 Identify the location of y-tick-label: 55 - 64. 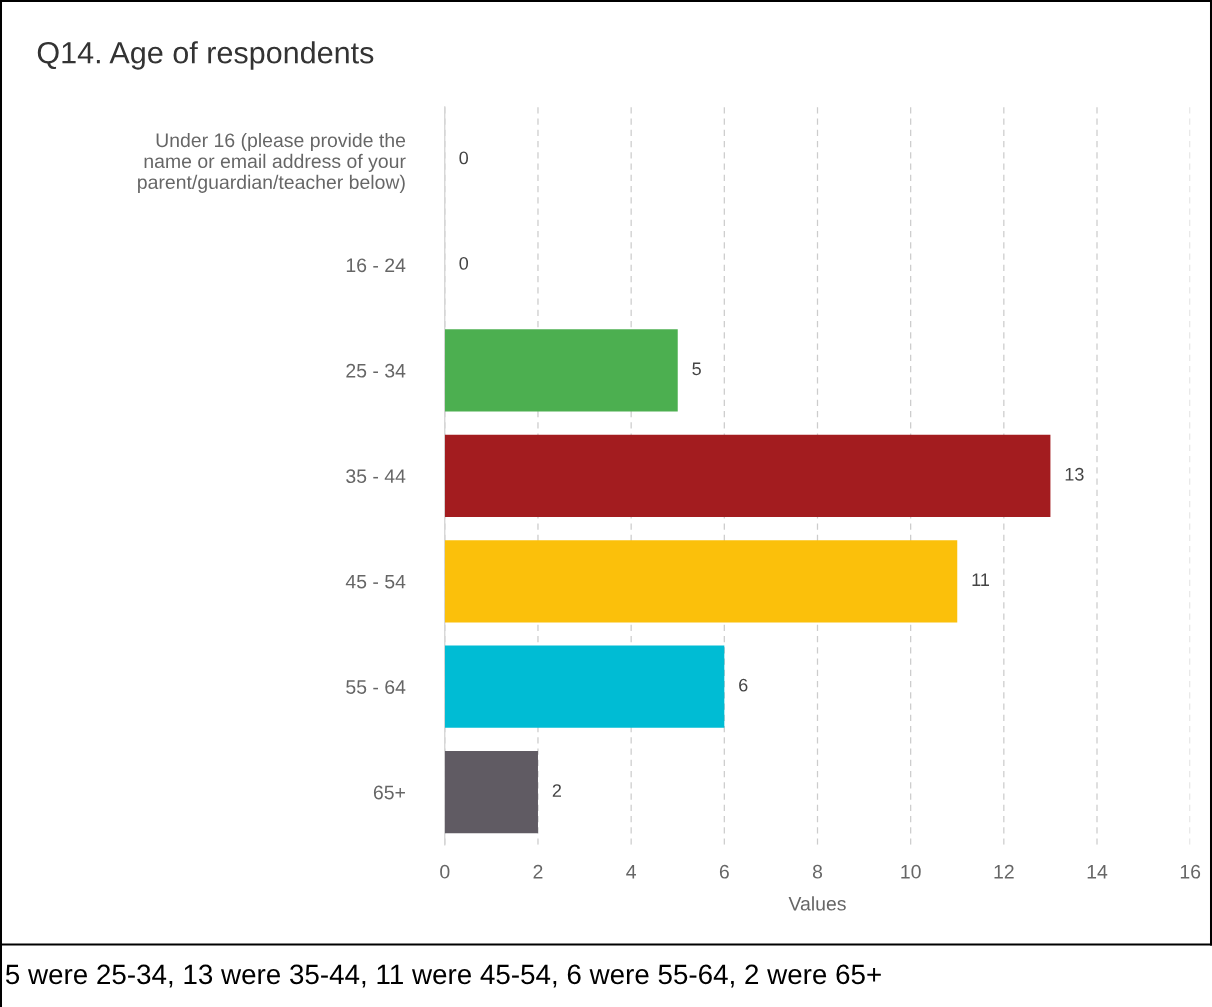
(376, 687).